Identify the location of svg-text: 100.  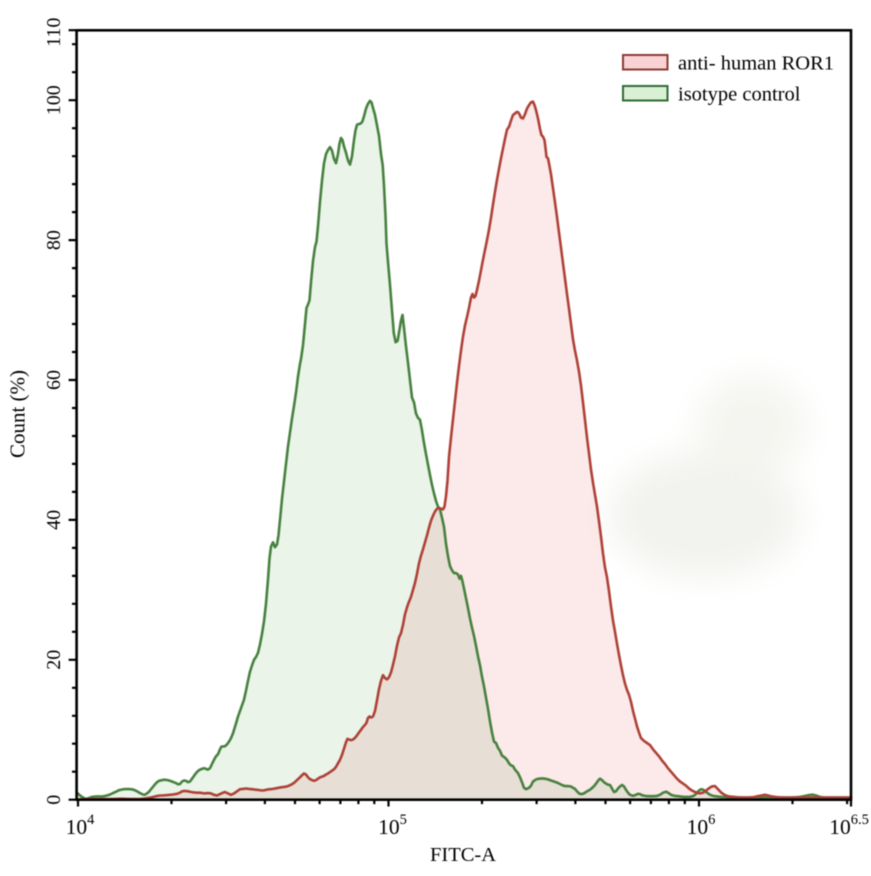
(54, 100).